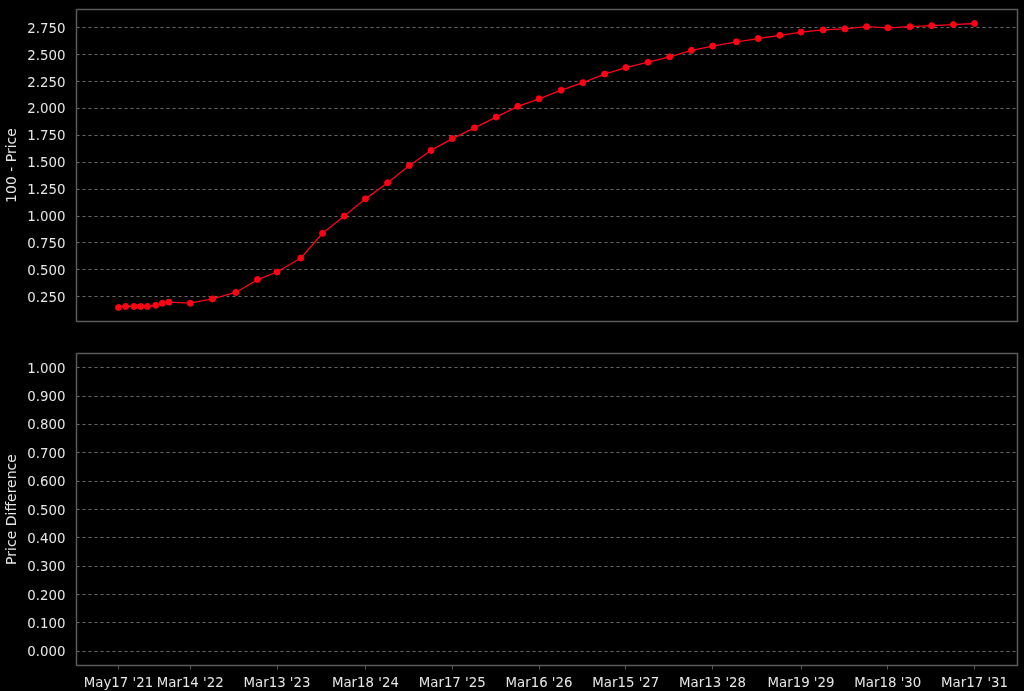  What do you see at coordinates (46, 567) in the screenshot?
I see `y-tick-label: 0.300` at bounding box center [46, 567].